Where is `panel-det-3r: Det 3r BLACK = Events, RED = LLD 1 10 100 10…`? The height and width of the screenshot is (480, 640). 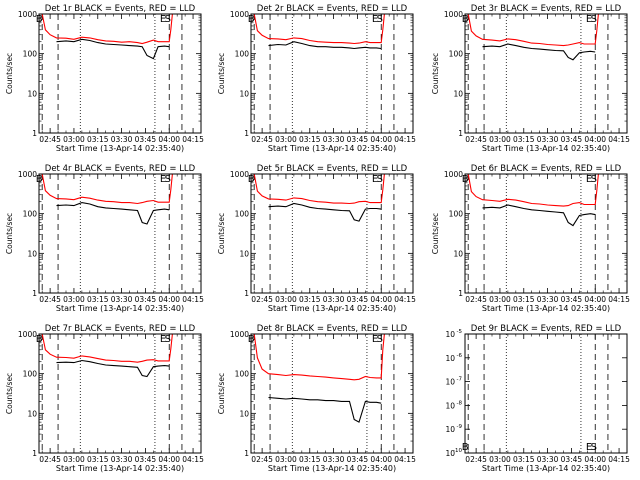 panel-det-3r: Det 3r BLACK = Events, RED = LLD 1 10 100 10… is located at coordinates (530, 78).